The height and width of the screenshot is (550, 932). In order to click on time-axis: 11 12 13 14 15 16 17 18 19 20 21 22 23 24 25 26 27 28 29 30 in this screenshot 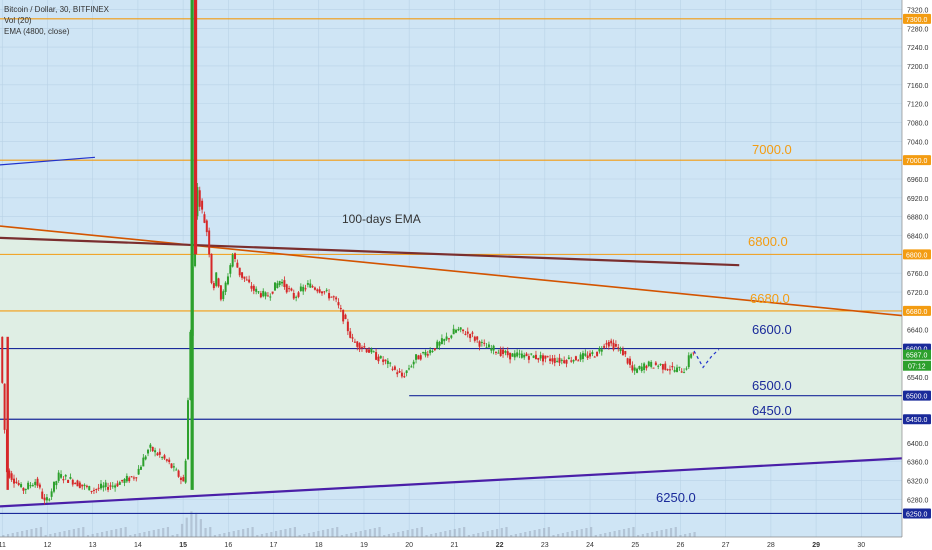, I will do `click(466, 543)`.